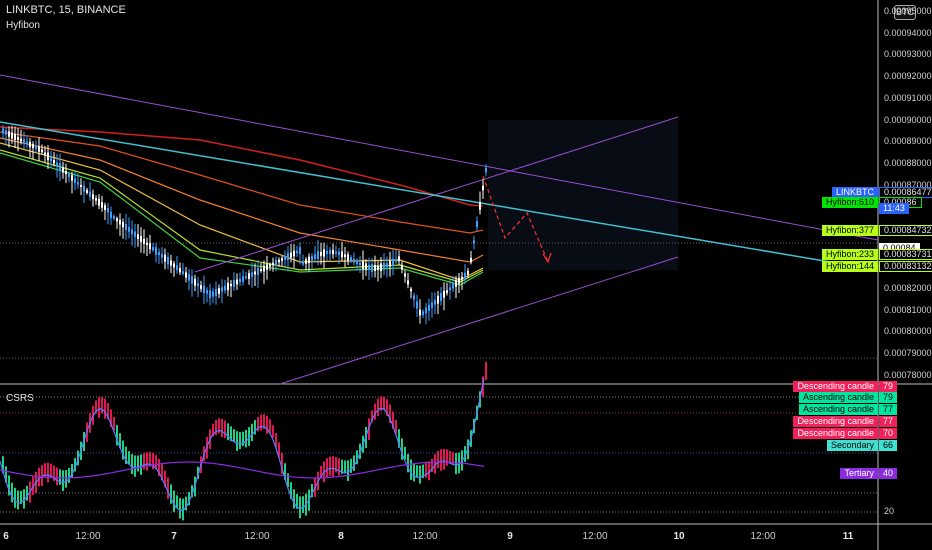 Image resolution: width=932 pixels, height=550 pixels. I want to click on csrs-tag-value: 77, so click(888, 409).